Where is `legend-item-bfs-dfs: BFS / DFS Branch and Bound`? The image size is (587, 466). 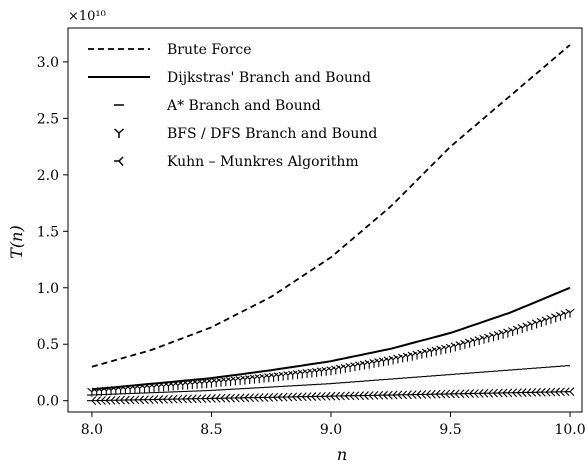 legend-item-bfs-dfs: BFS / DFS Branch and Bound is located at coordinates (245, 134).